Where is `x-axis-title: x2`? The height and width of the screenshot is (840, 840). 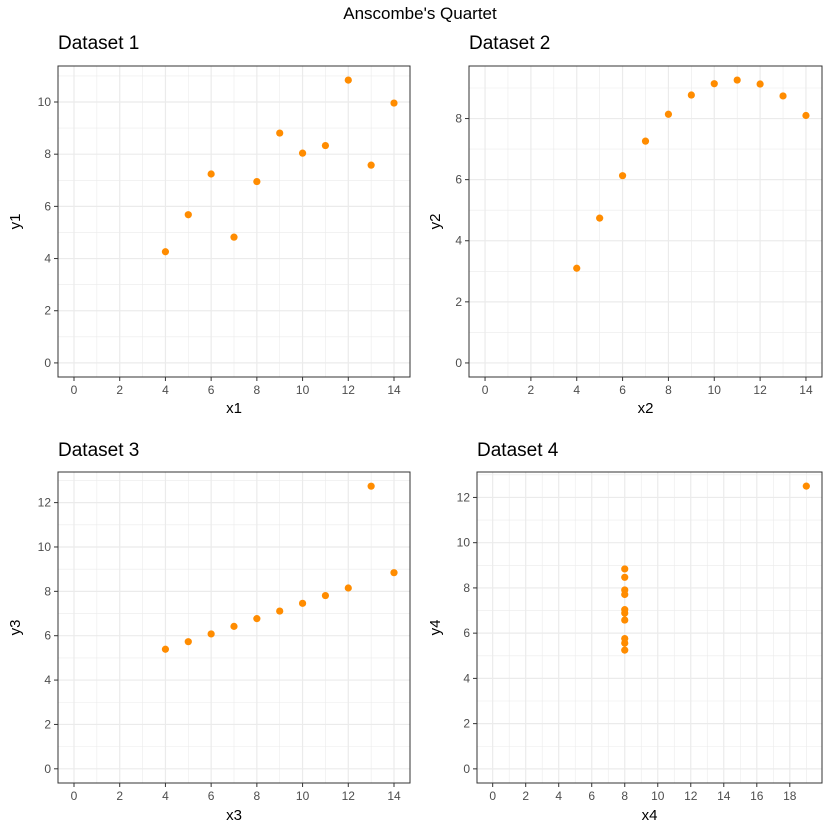 x-axis-title: x2 is located at coordinates (646, 408).